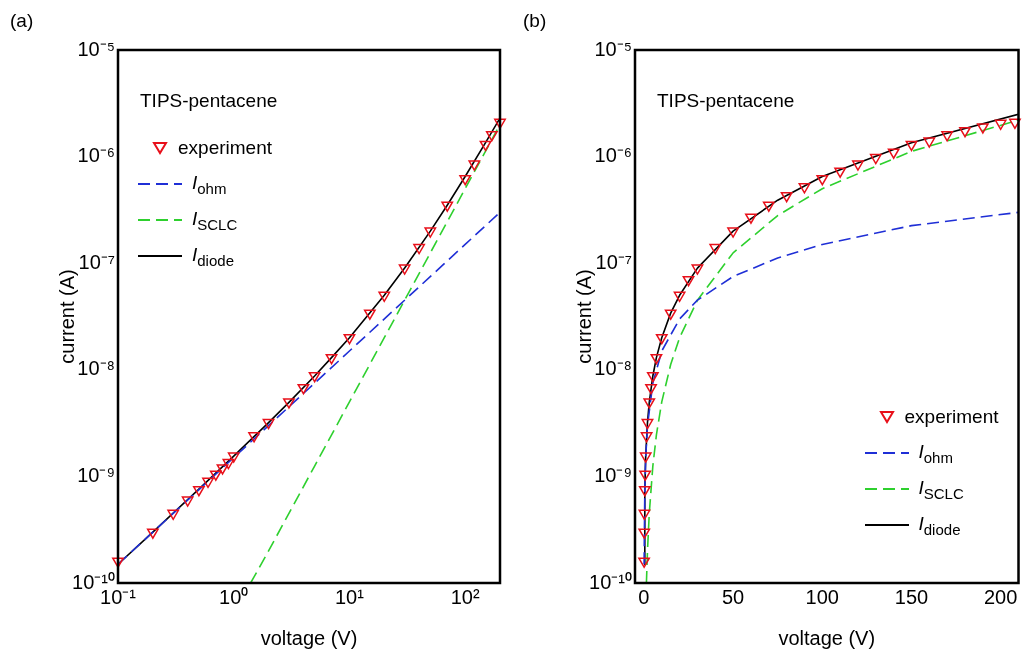 The height and width of the screenshot is (658, 1027). Describe the element at coordinates (610, 581) in the screenshot. I see `y-tick-label: 10⁻¹⁰` at that location.